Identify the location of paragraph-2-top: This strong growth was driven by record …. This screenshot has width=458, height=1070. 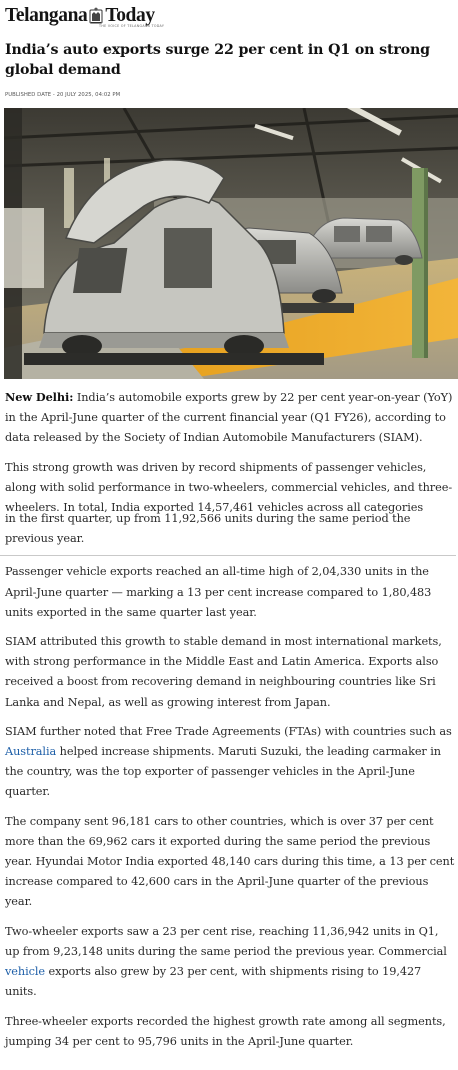
(229, 487).